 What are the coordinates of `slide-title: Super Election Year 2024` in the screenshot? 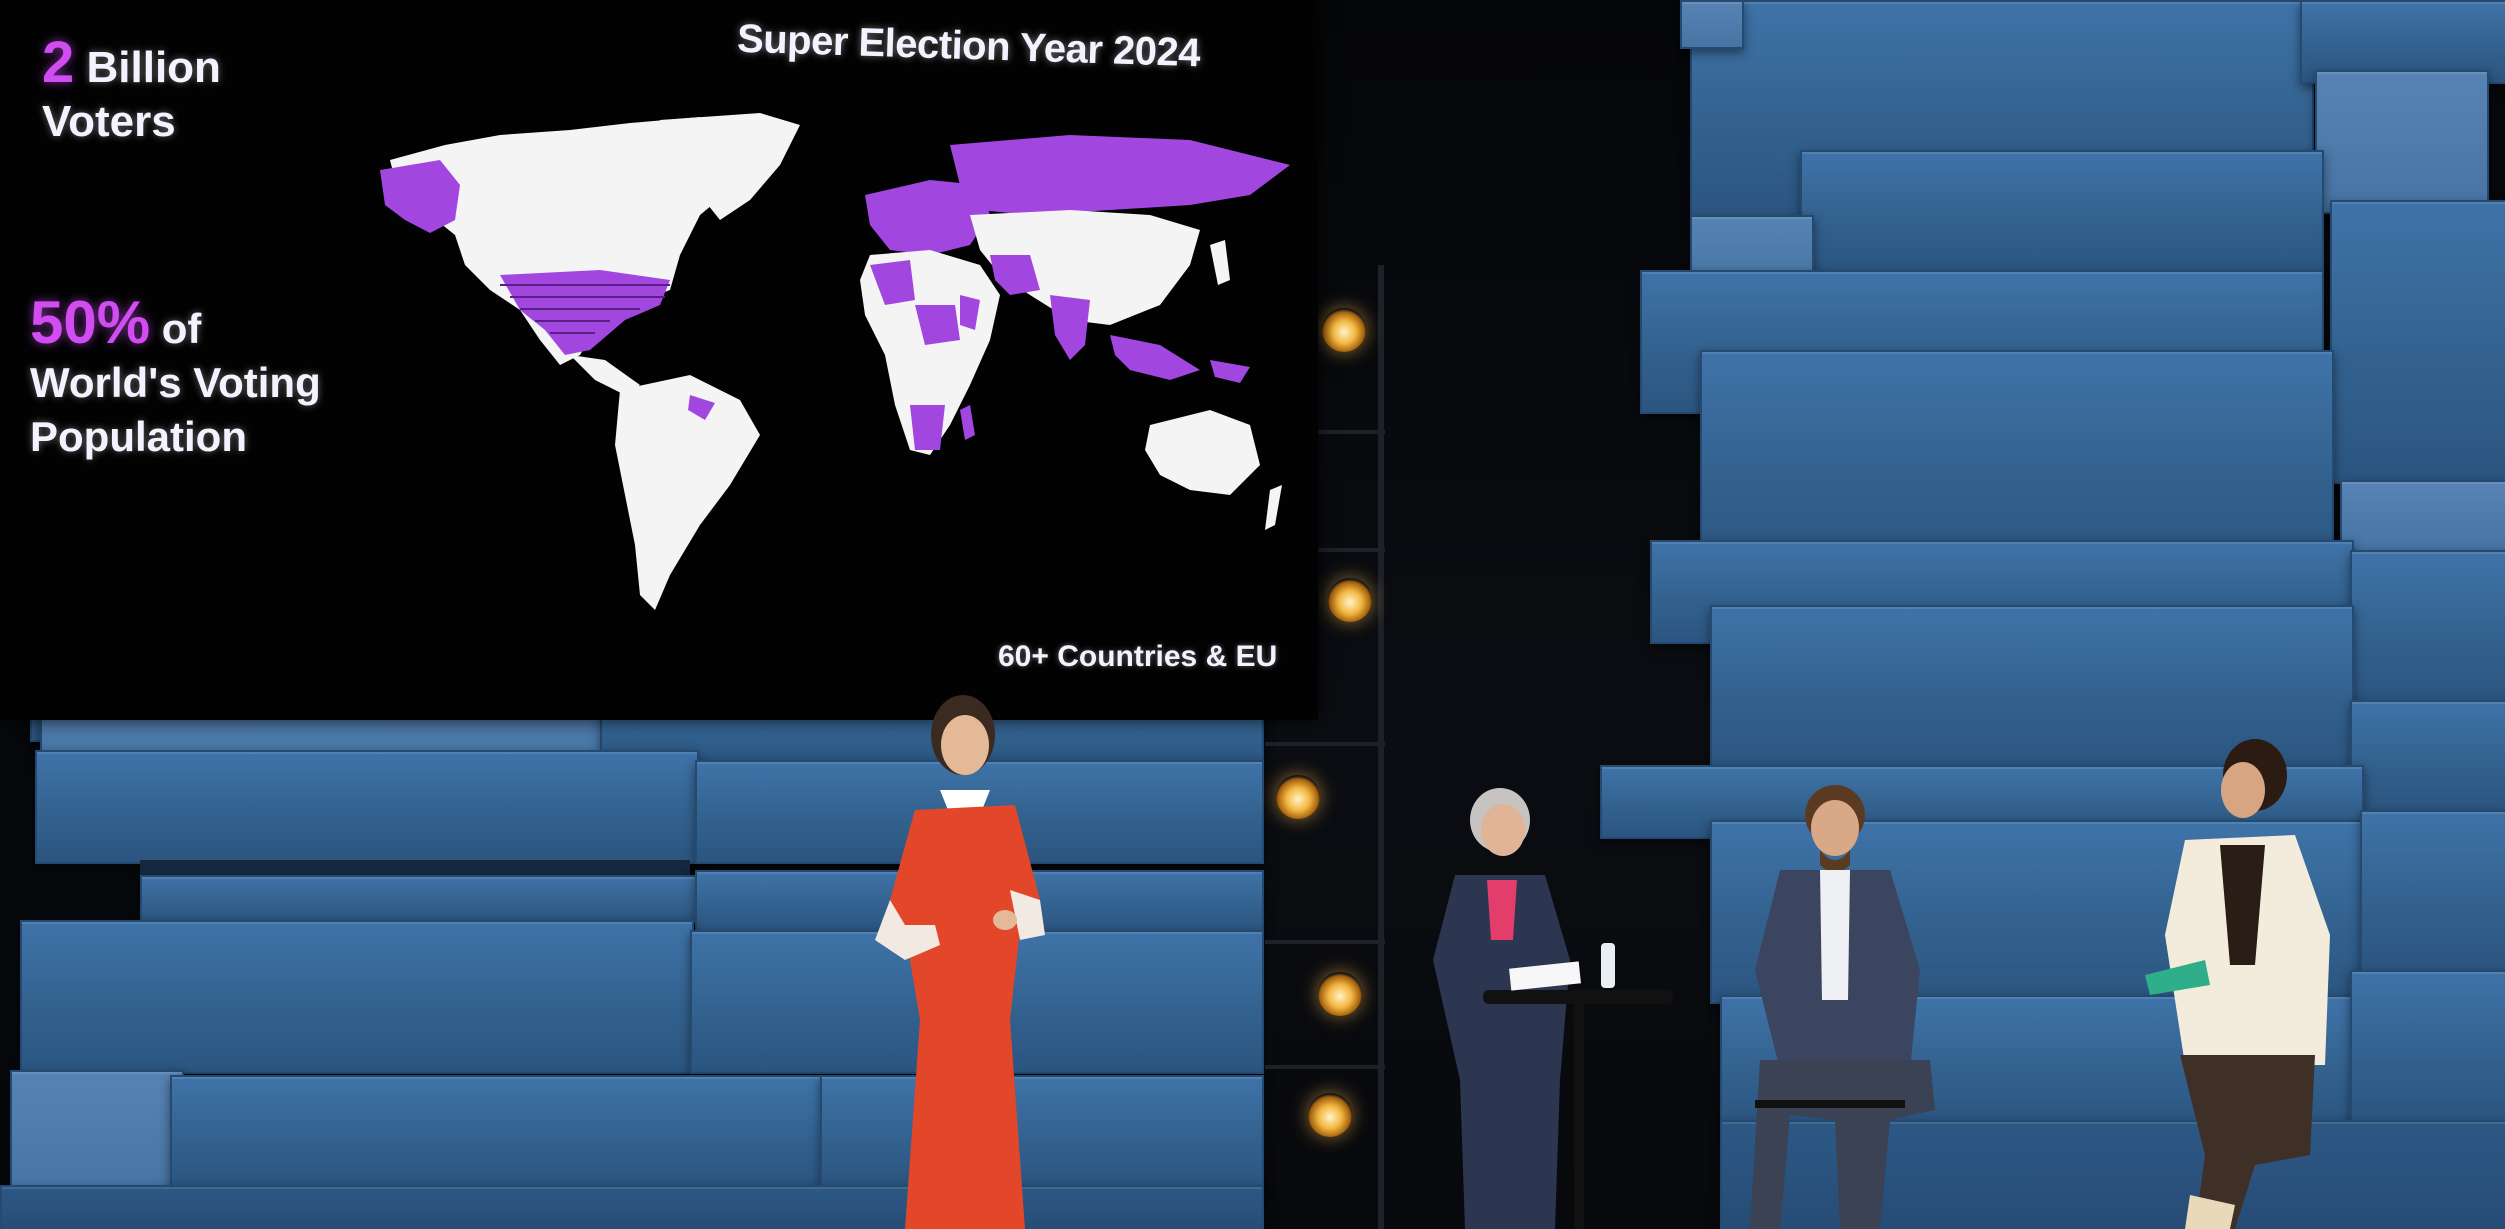 It's located at (968, 46).